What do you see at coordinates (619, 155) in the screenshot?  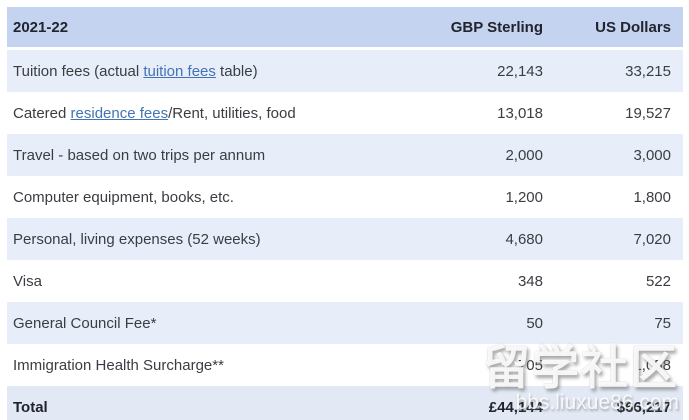 I see `row-usd-value: 3,000` at bounding box center [619, 155].